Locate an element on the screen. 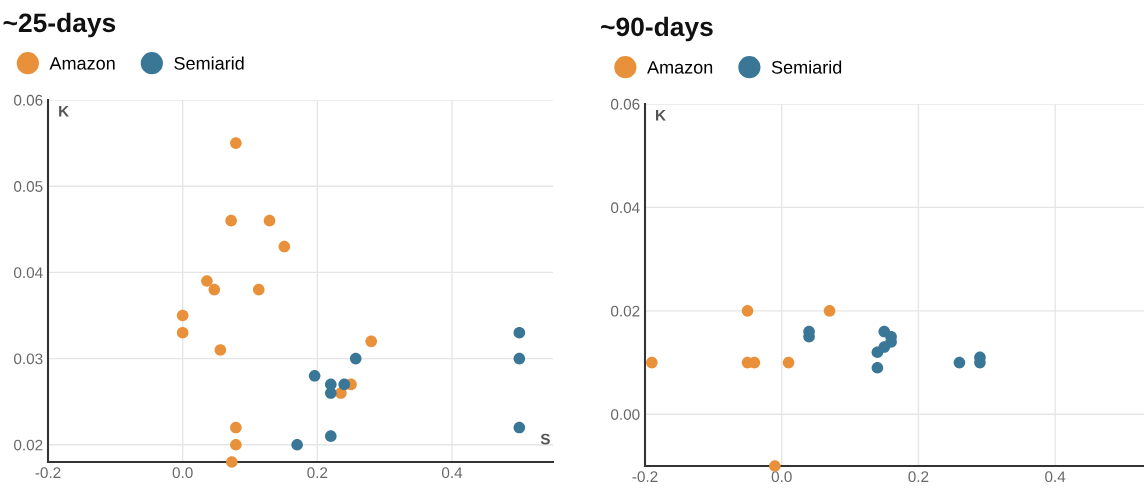 This screenshot has width=1144, height=490. y-tick-label: 0.03 is located at coordinates (28, 359).